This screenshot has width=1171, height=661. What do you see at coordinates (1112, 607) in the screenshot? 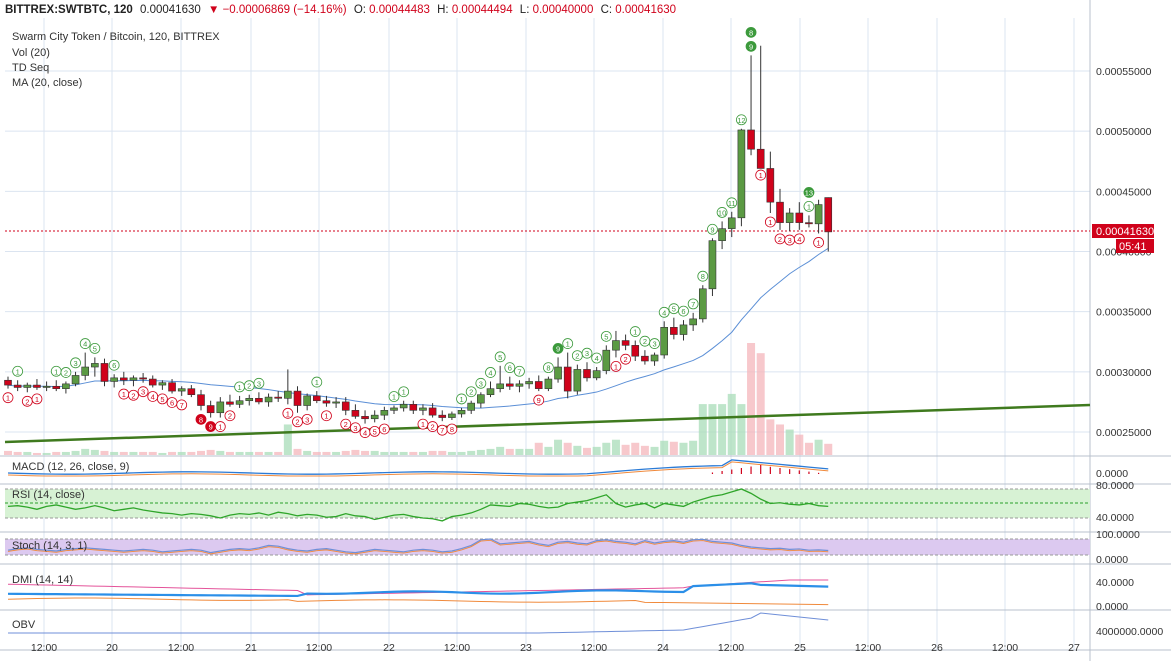
I see `dmi-tick-0: 0.0000` at bounding box center [1112, 607].